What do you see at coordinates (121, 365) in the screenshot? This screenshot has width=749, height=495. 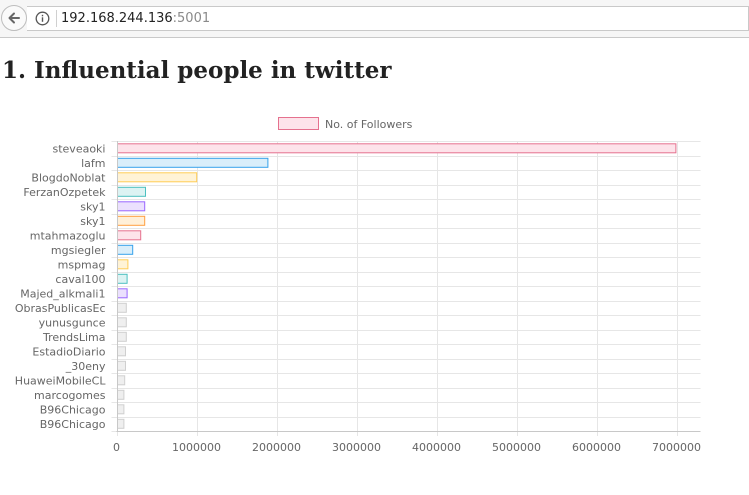 I see `bar-_30eny` at bounding box center [121, 365].